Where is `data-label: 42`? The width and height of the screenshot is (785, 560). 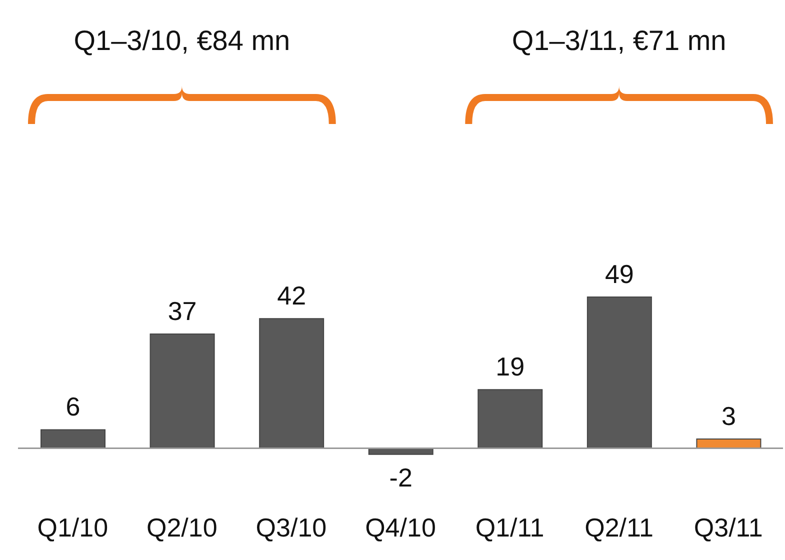
data-label: 42 is located at coordinates (291, 295).